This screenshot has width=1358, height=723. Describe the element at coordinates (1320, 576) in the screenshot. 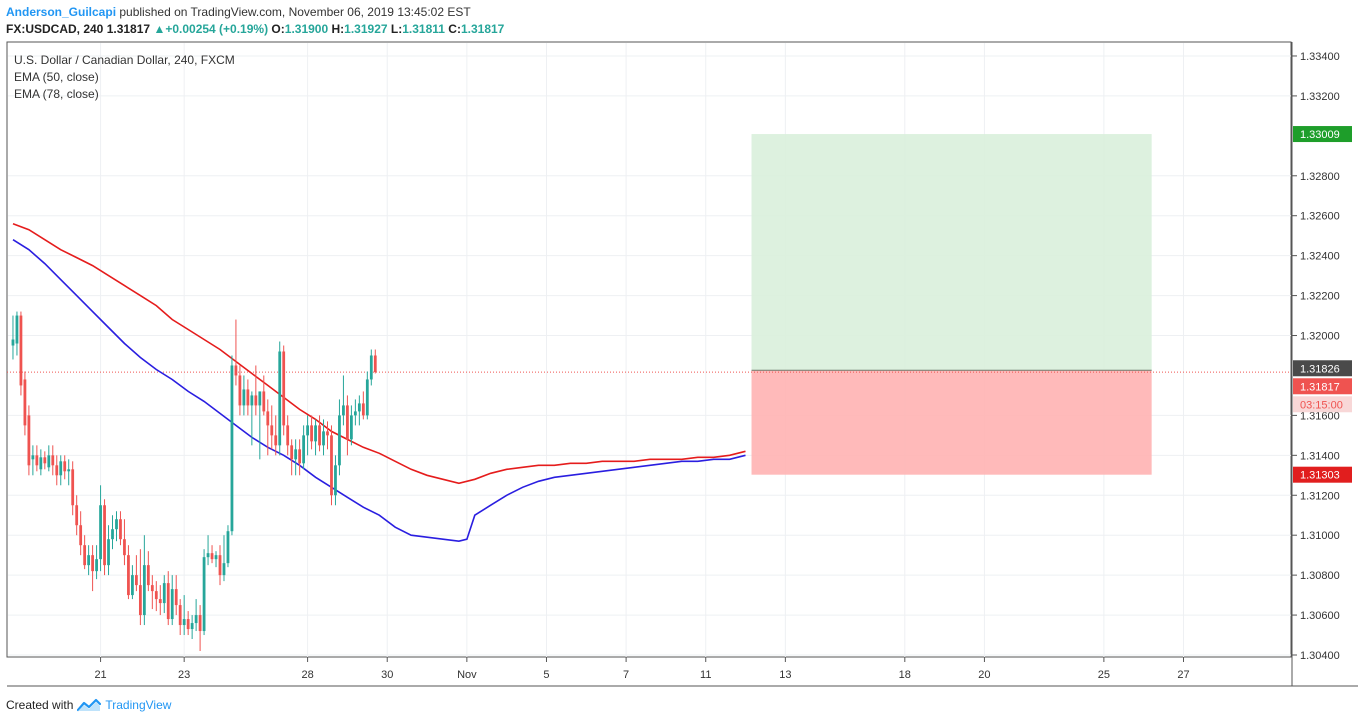

I see `y-tick-label: 1.30800` at that location.